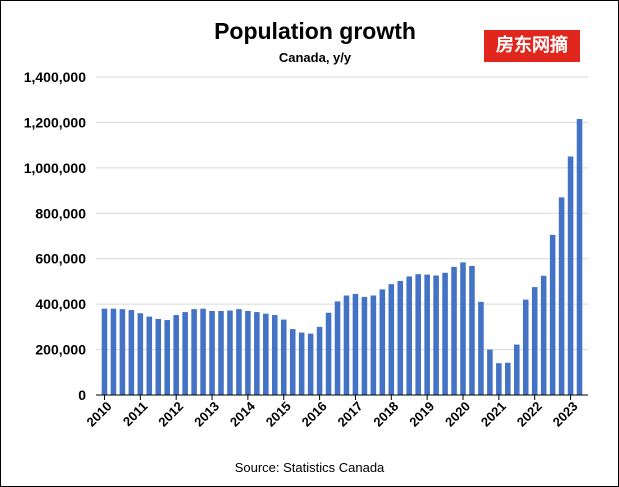 The width and height of the screenshot is (619, 487). I want to click on bar: 2011 Q4: 330,000, so click(167, 357).